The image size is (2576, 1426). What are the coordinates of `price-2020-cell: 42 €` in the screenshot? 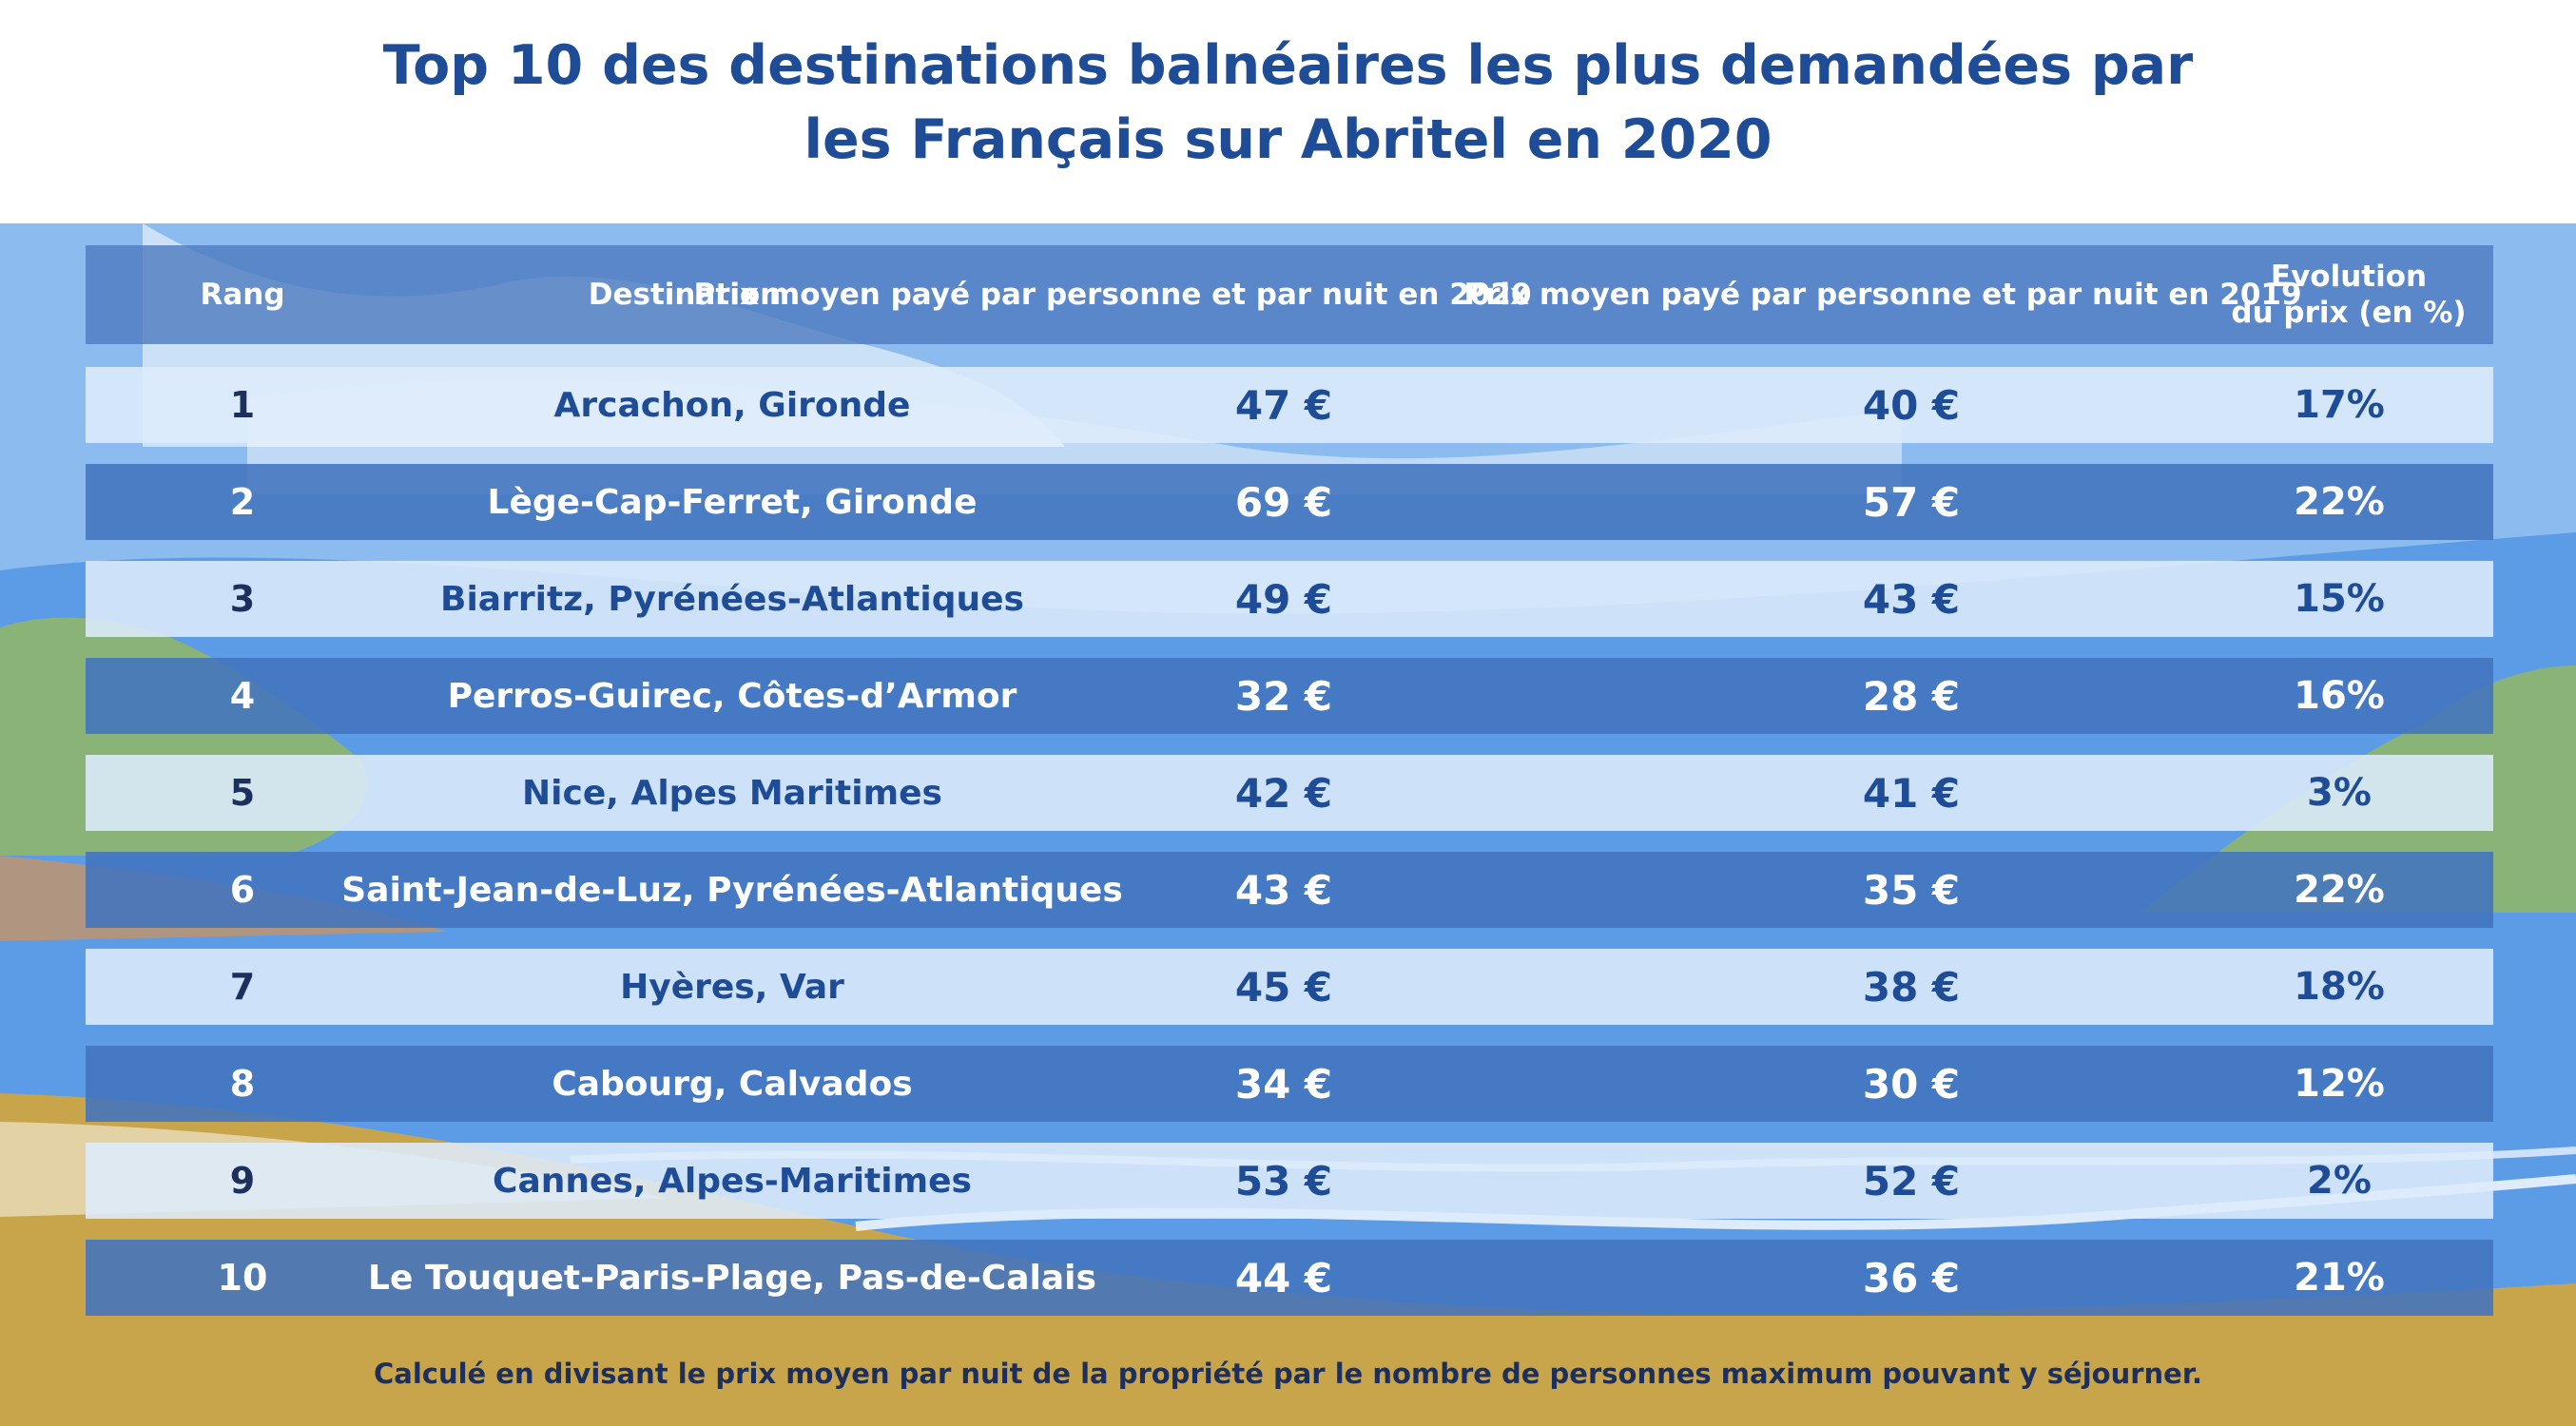 It's located at (1283, 793).